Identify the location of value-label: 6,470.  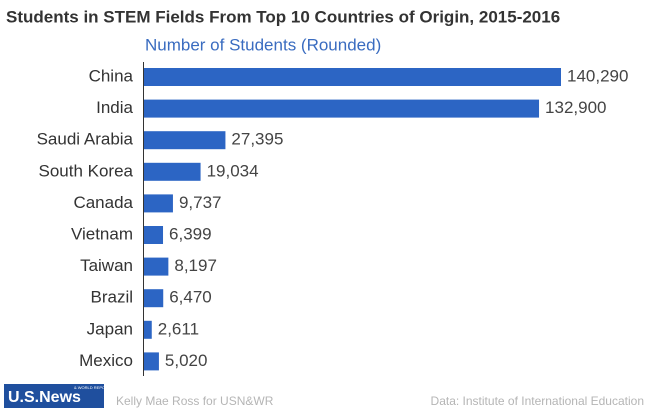
(190, 297).